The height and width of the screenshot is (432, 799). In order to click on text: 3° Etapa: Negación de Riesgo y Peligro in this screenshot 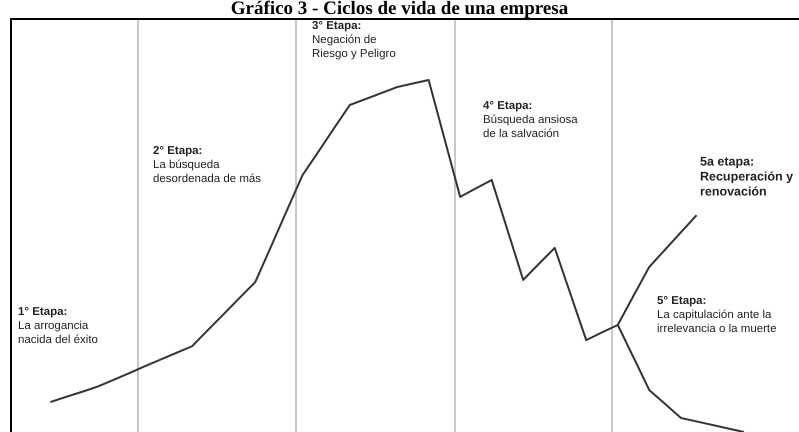, I will do `click(354, 40)`.